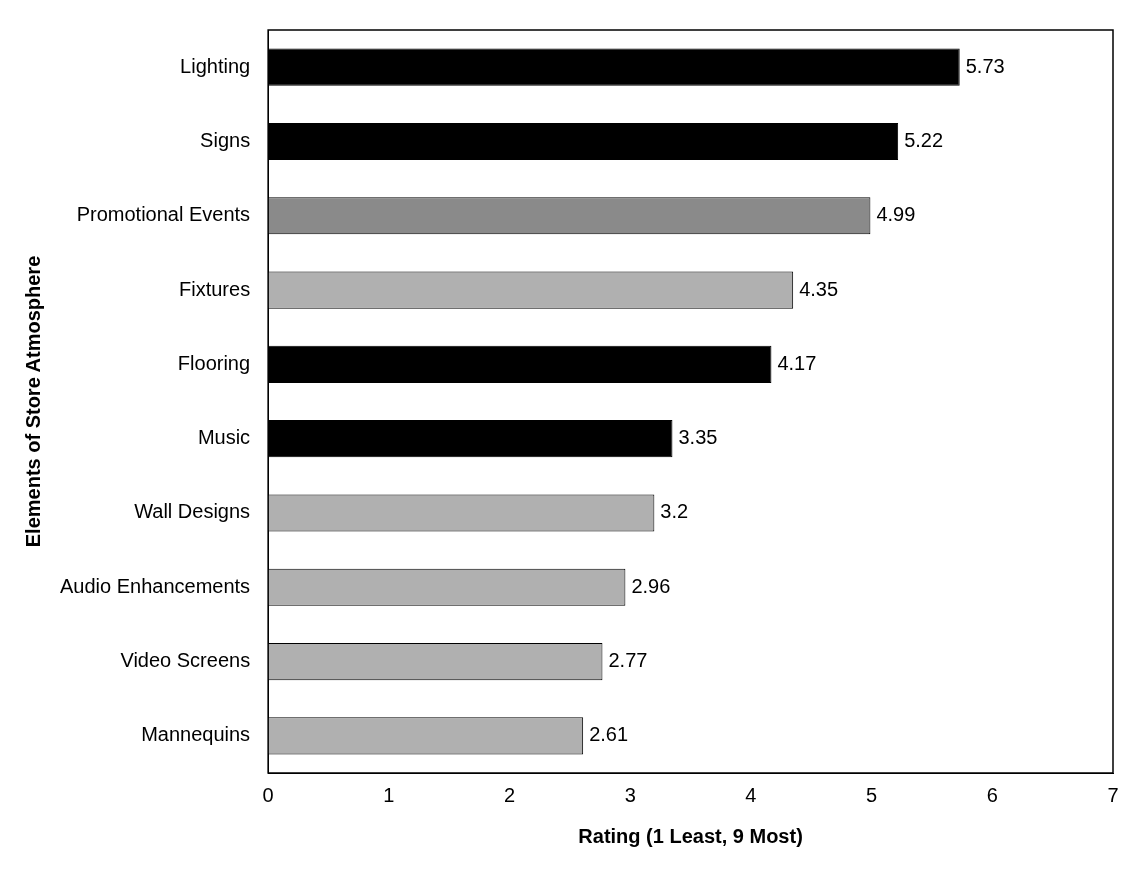  I want to click on data-label: 4.99, so click(896, 214).